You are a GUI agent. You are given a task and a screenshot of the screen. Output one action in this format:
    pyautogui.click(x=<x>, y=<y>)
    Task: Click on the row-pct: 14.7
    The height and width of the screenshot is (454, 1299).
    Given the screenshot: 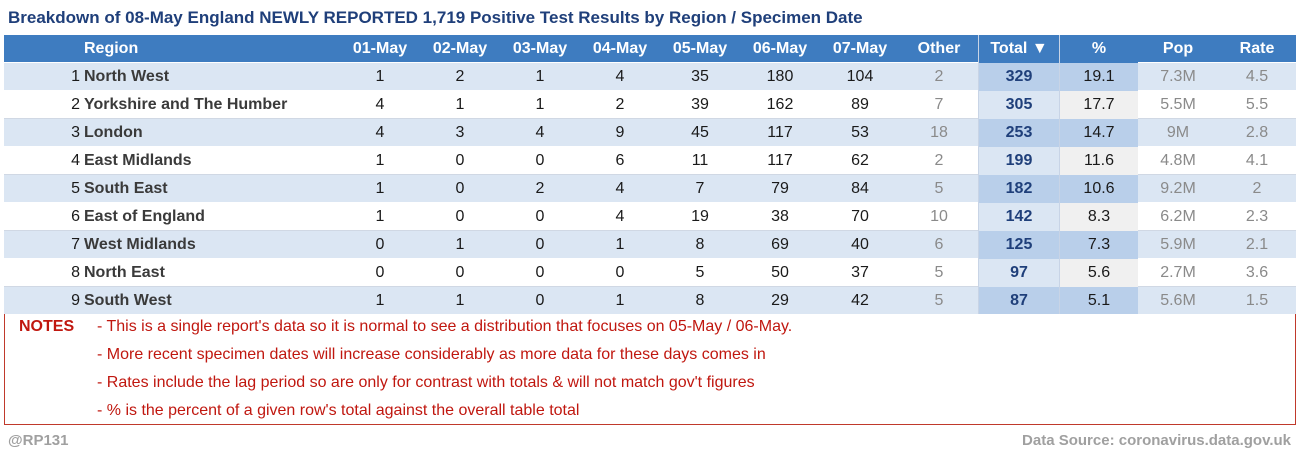 What is the action you would take?
    pyautogui.click(x=1099, y=133)
    